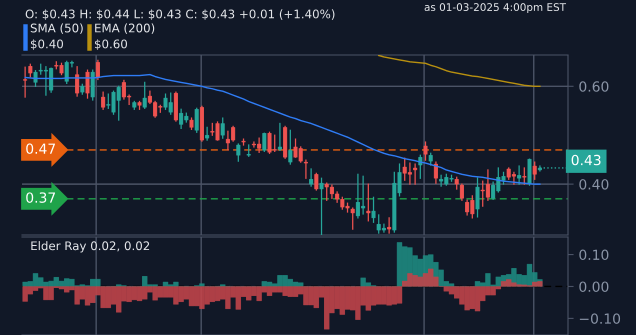 The width and height of the screenshot is (636, 335). Describe the element at coordinates (593, 255) in the screenshot. I see `y-tick-label: 0.10` at that location.